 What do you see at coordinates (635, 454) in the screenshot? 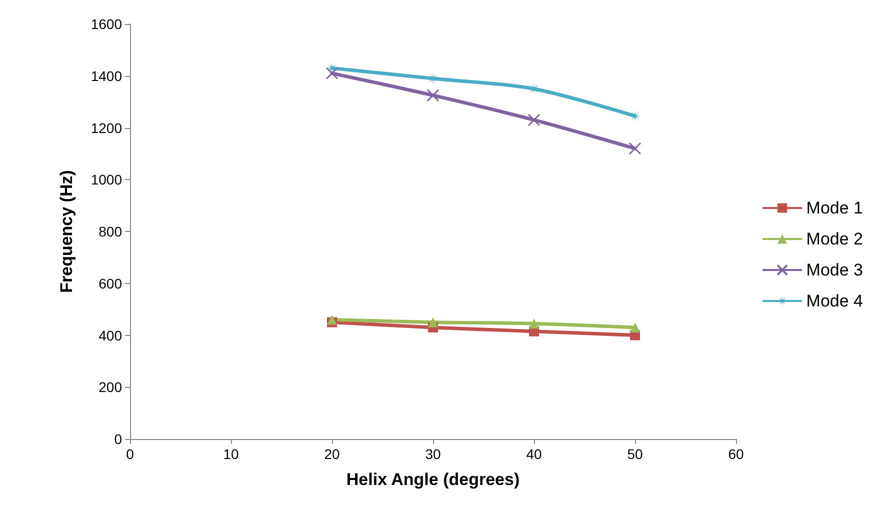
I see `x-tick-label: 50` at bounding box center [635, 454].